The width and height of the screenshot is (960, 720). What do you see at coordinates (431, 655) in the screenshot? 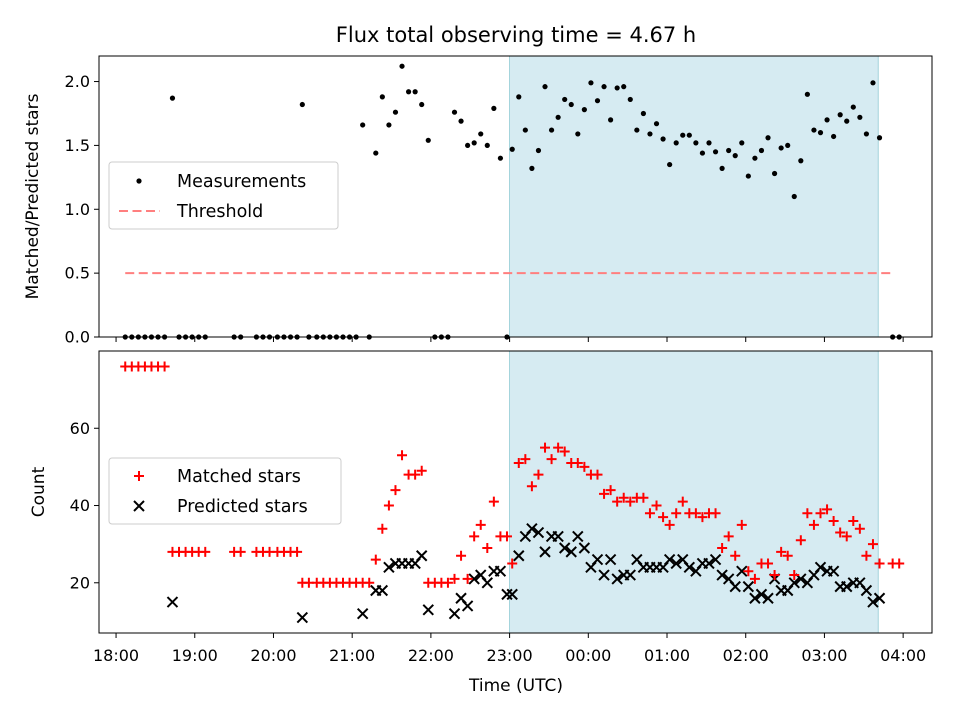
I see `x-tick-label: 22:00` at bounding box center [431, 655].